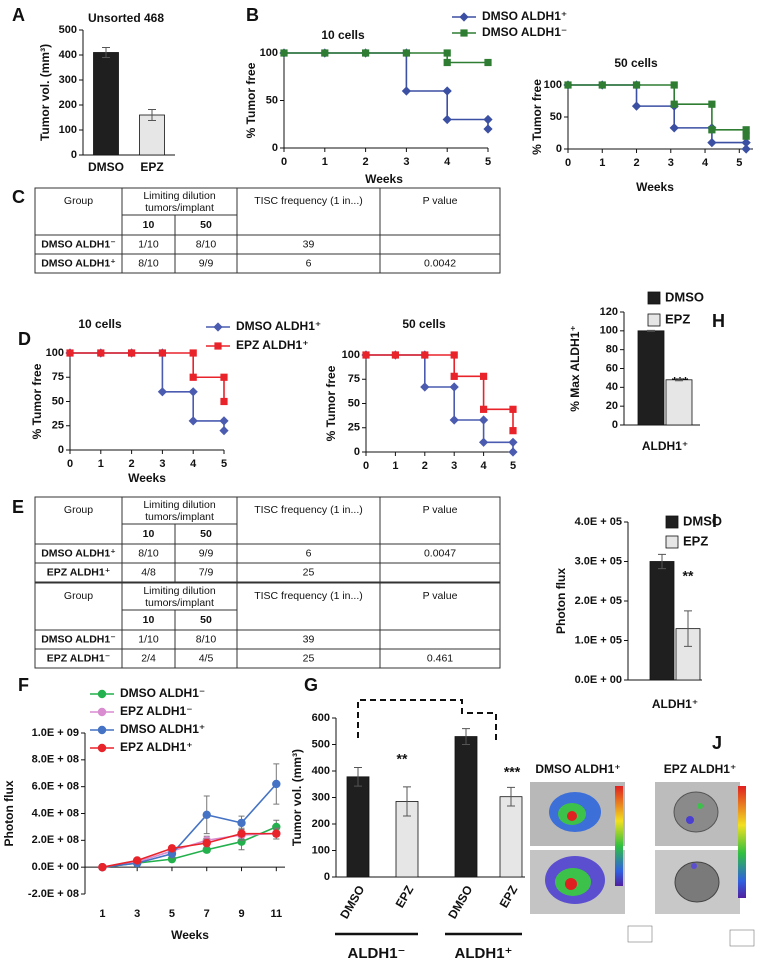  Describe the element at coordinates (24, 339) in the screenshot. I see `panel-letter: D` at that location.